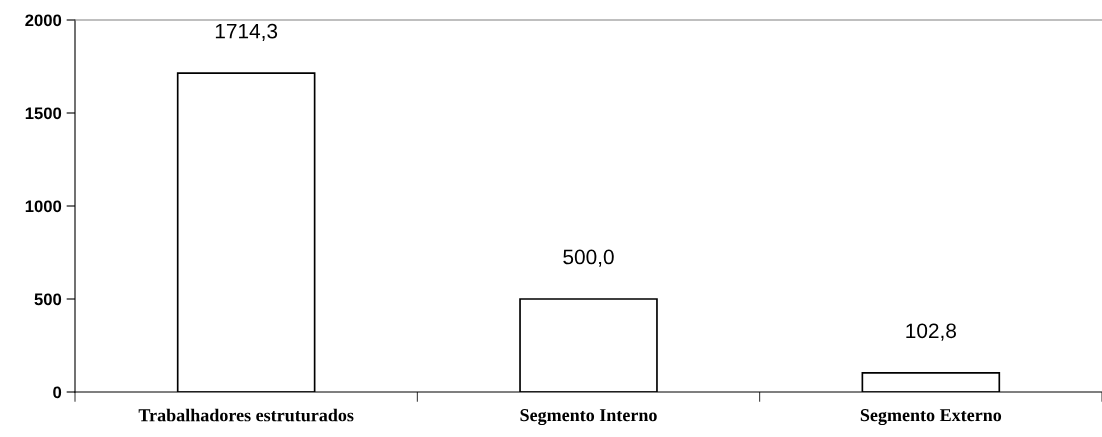  I want to click on y-tick-label: 1000, so click(43, 206).